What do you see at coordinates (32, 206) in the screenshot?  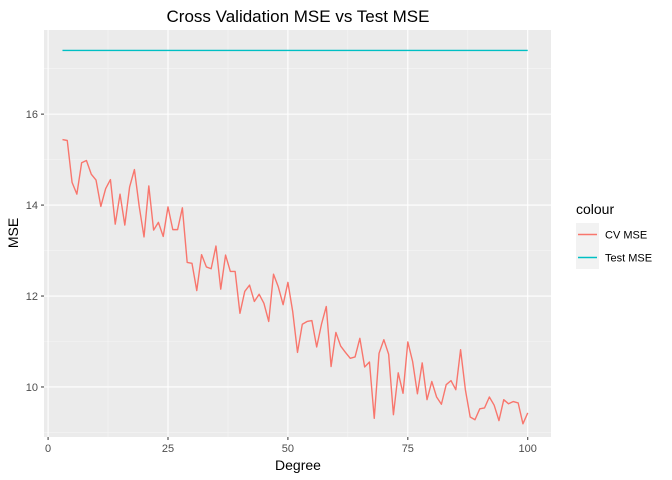 I see `y-tick-label: 14` at bounding box center [32, 206].